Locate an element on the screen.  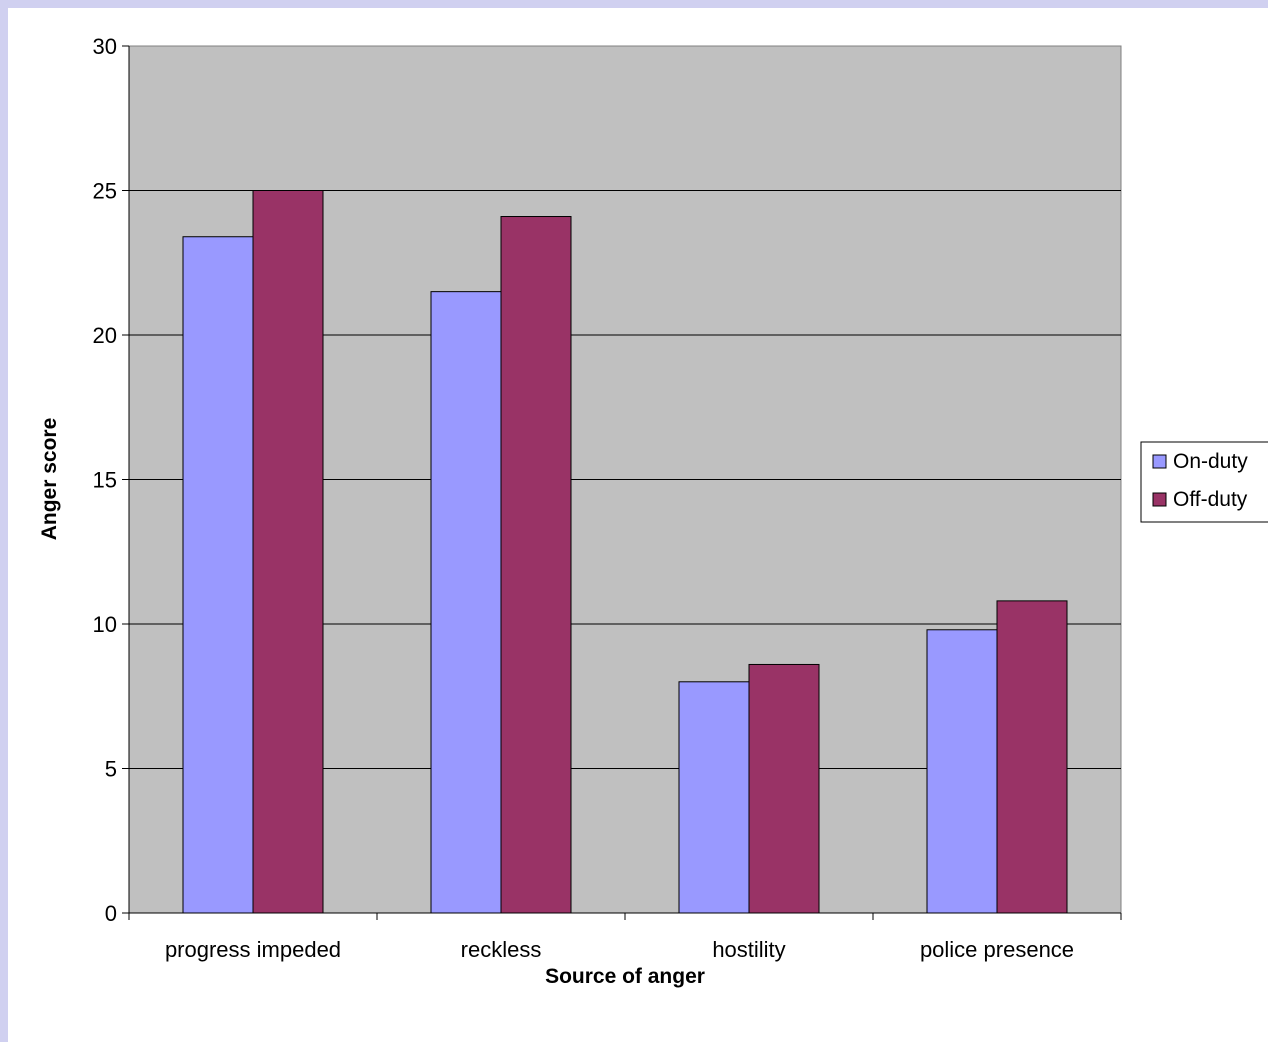
legend-items: On-duty Off-duty is located at coordinates (1200, 480).